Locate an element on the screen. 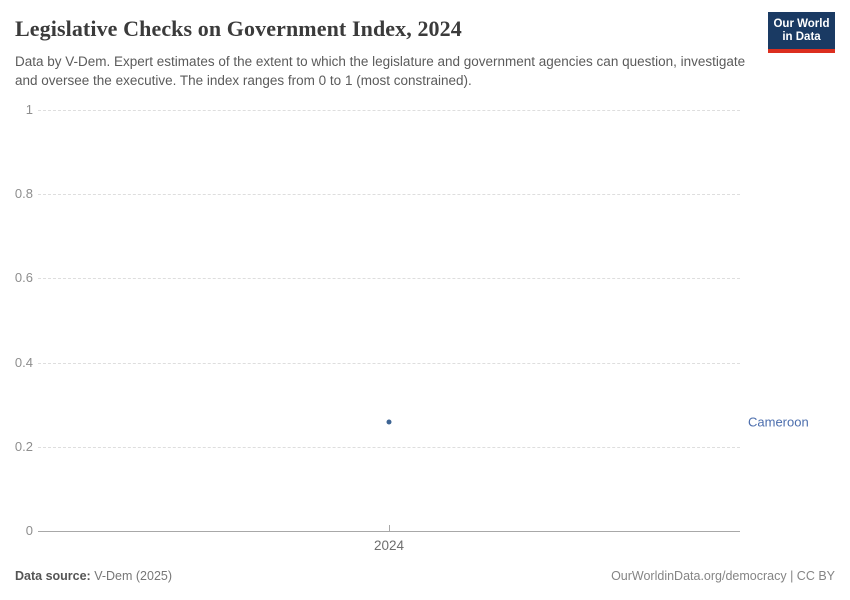 This screenshot has height=600, width=850. y-tick-label: 0.8 is located at coordinates (23, 194).